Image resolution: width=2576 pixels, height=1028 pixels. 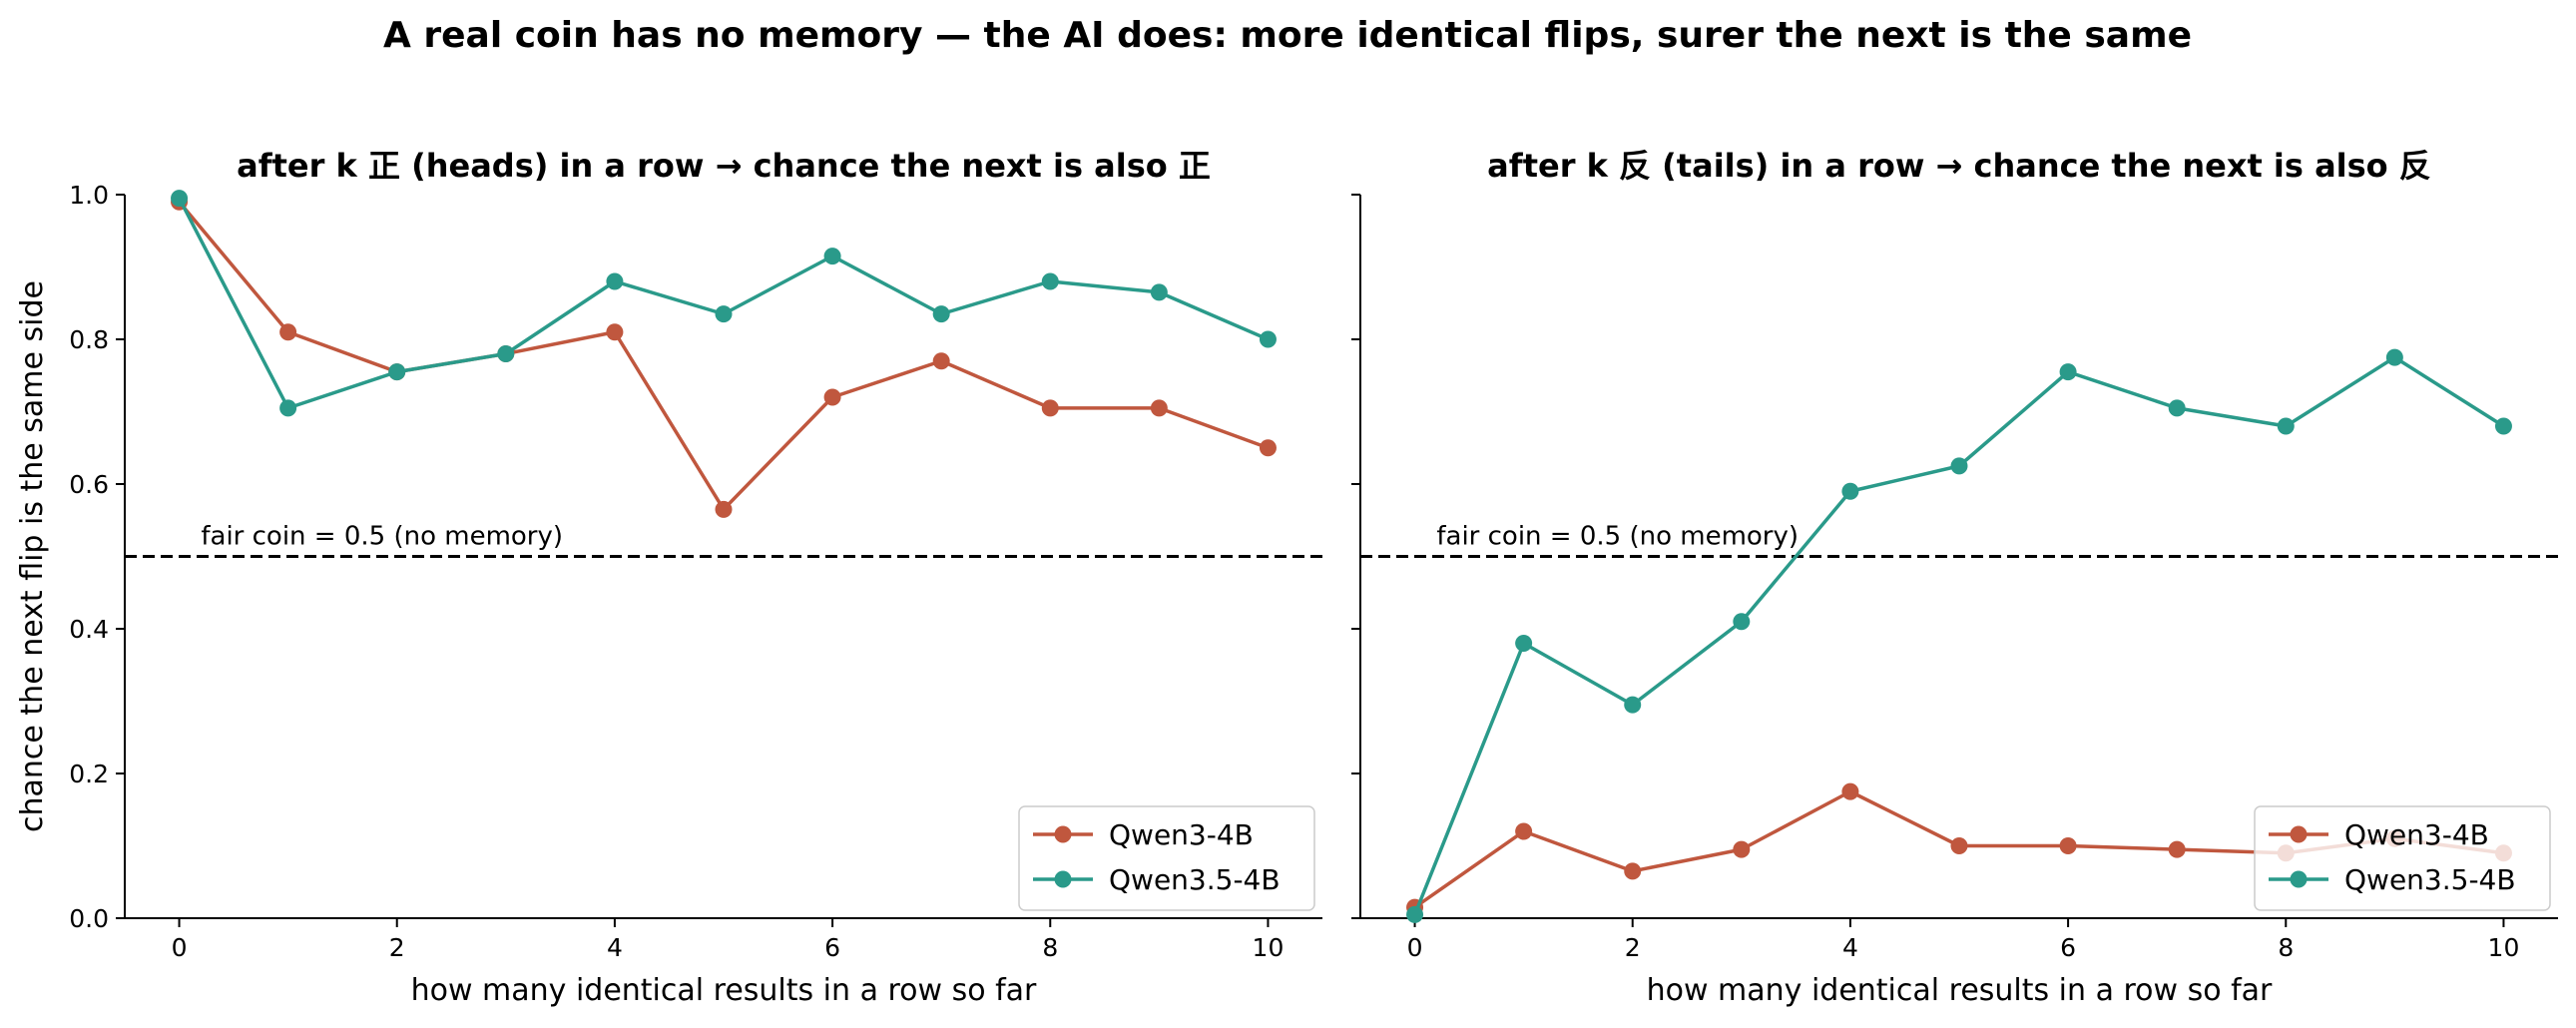 What do you see at coordinates (89, 195) in the screenshot?
I see `y-tick-label: 1.0` at bounding box center [89, 195].